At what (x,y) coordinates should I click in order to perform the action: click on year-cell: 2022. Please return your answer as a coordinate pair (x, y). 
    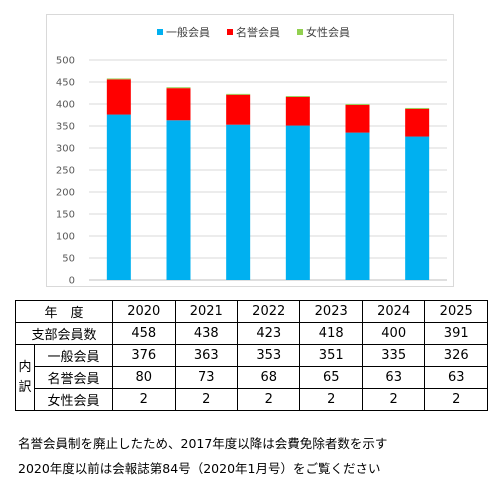
    Looking at the image, I should click on (268, 311).